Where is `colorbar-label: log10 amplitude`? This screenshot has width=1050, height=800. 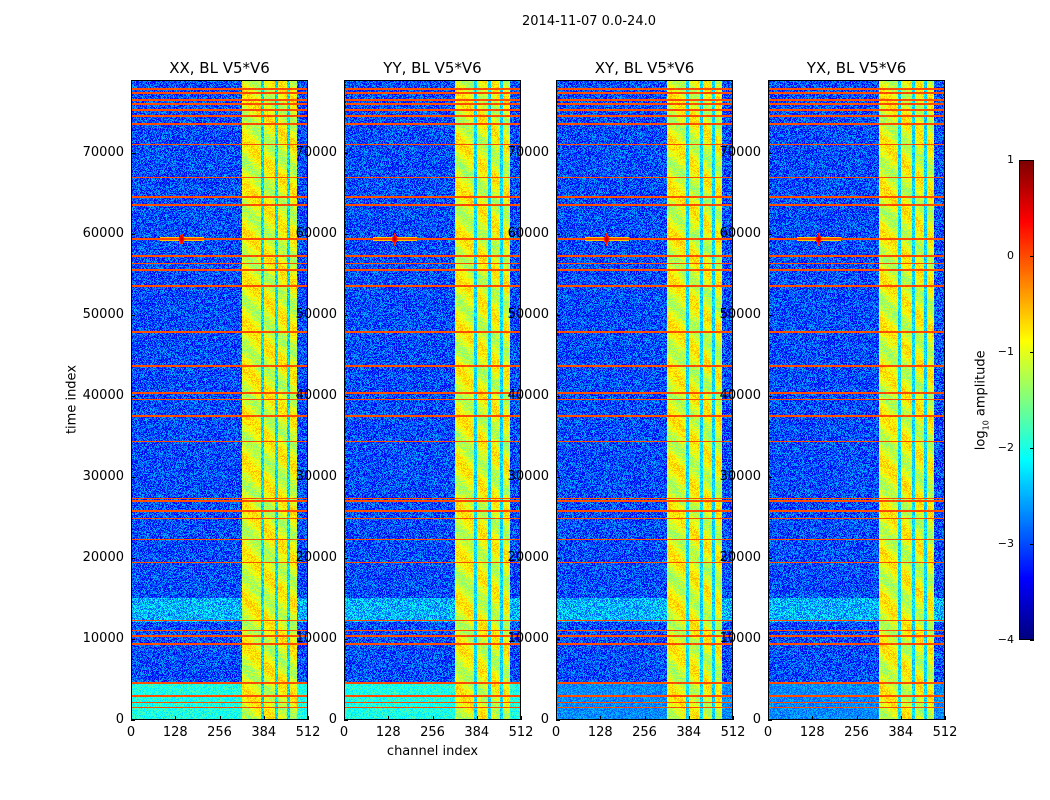 colorbar-label: log10 amplitude is located at coordinates (982, 400).